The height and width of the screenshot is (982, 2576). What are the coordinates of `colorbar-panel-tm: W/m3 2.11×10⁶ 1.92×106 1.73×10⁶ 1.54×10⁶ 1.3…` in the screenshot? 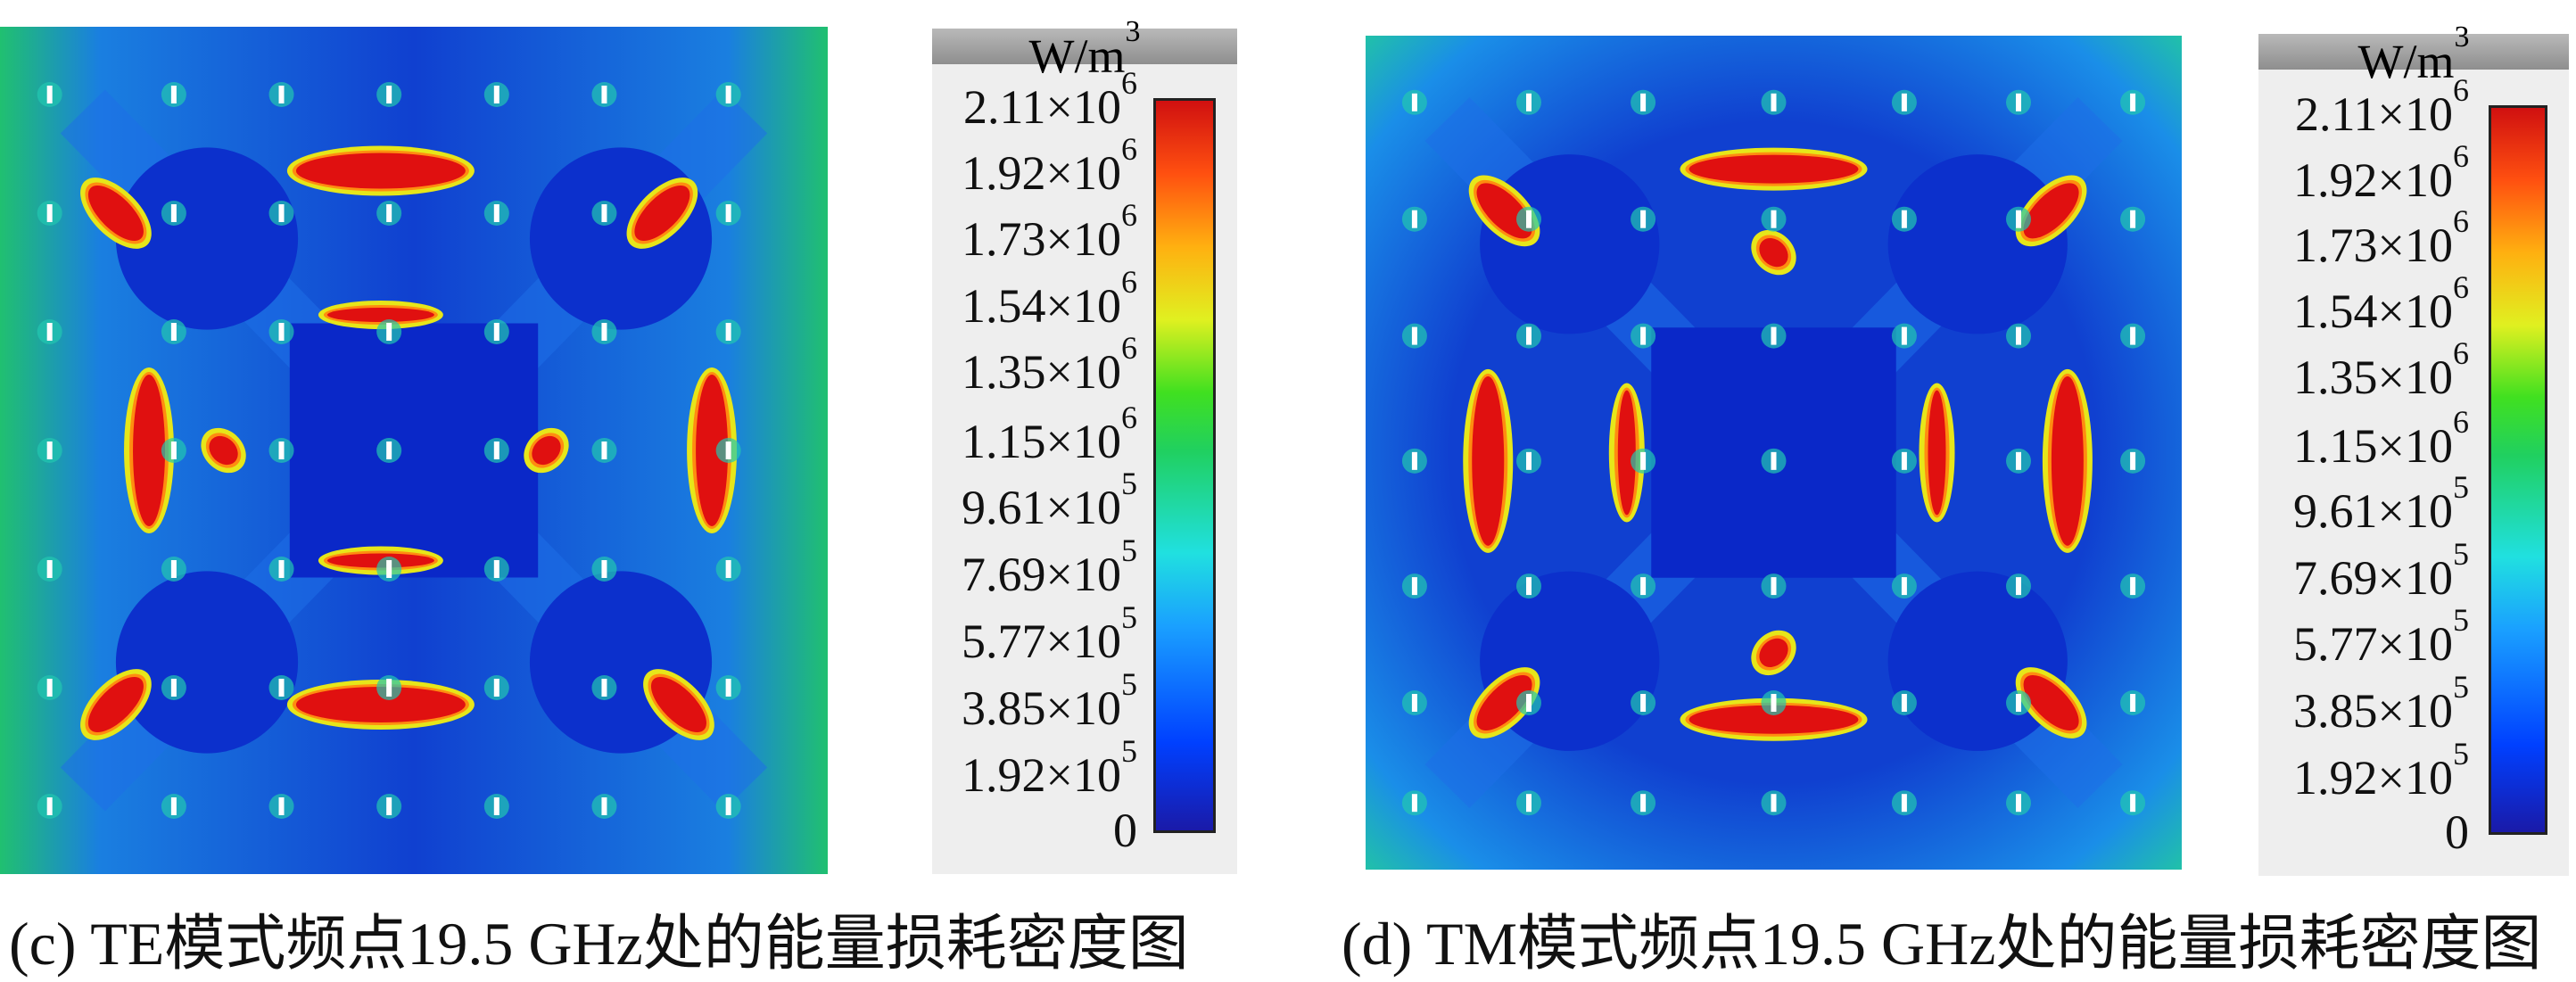 It's located at (2414, 448).